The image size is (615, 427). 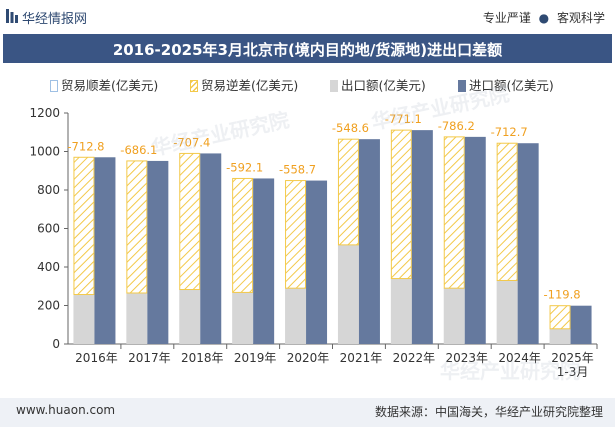 What do you see at coordinates (383, 85) in the screenshot?
I see `legend-label-export: 出口额(亿美元)` at bounding box center [383, 85].